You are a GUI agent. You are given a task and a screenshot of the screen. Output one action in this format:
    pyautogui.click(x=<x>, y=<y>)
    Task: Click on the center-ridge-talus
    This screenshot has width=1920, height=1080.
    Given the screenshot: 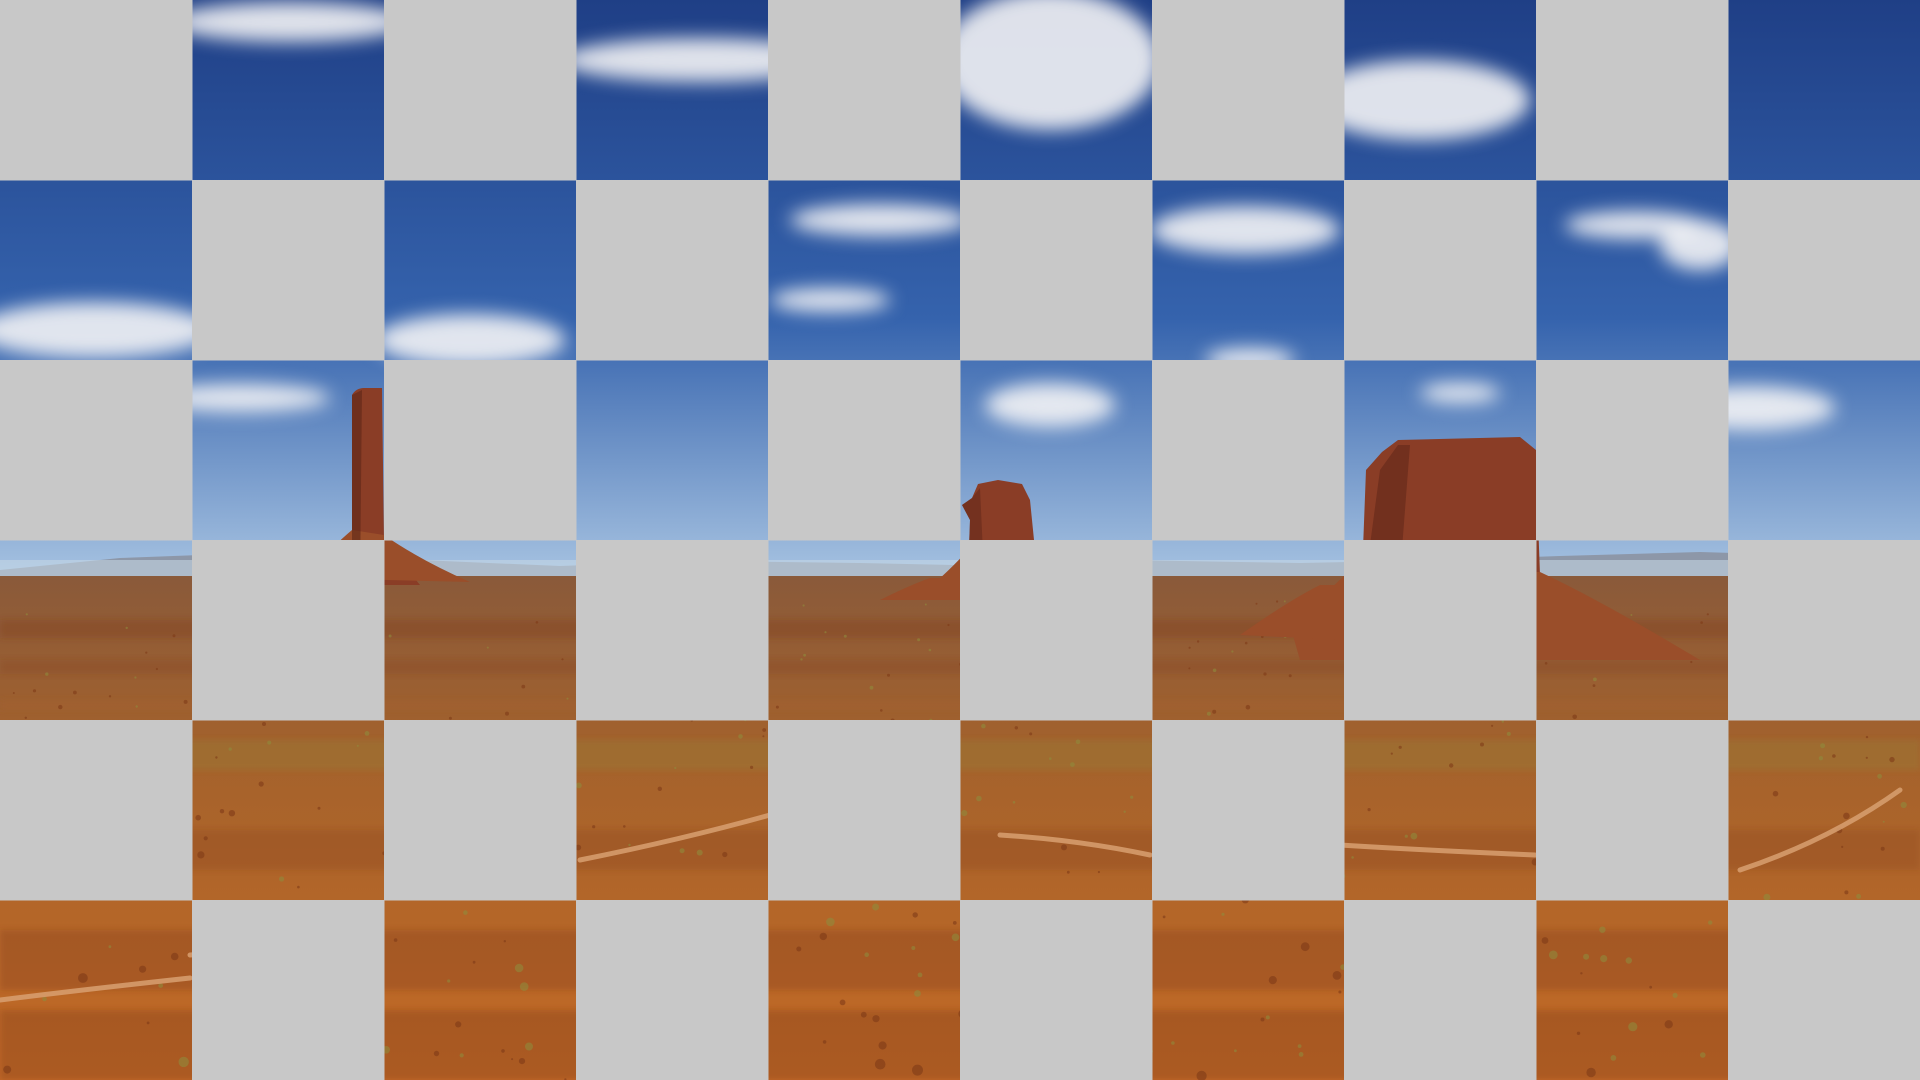 What is the action you would take?
    pyautogui.click(x=932, y=589)
    